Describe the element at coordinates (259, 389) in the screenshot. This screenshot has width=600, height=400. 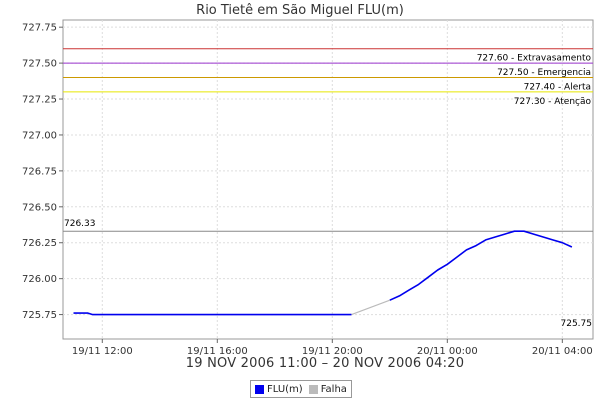
I see `legend-swatch-flu` at that location.